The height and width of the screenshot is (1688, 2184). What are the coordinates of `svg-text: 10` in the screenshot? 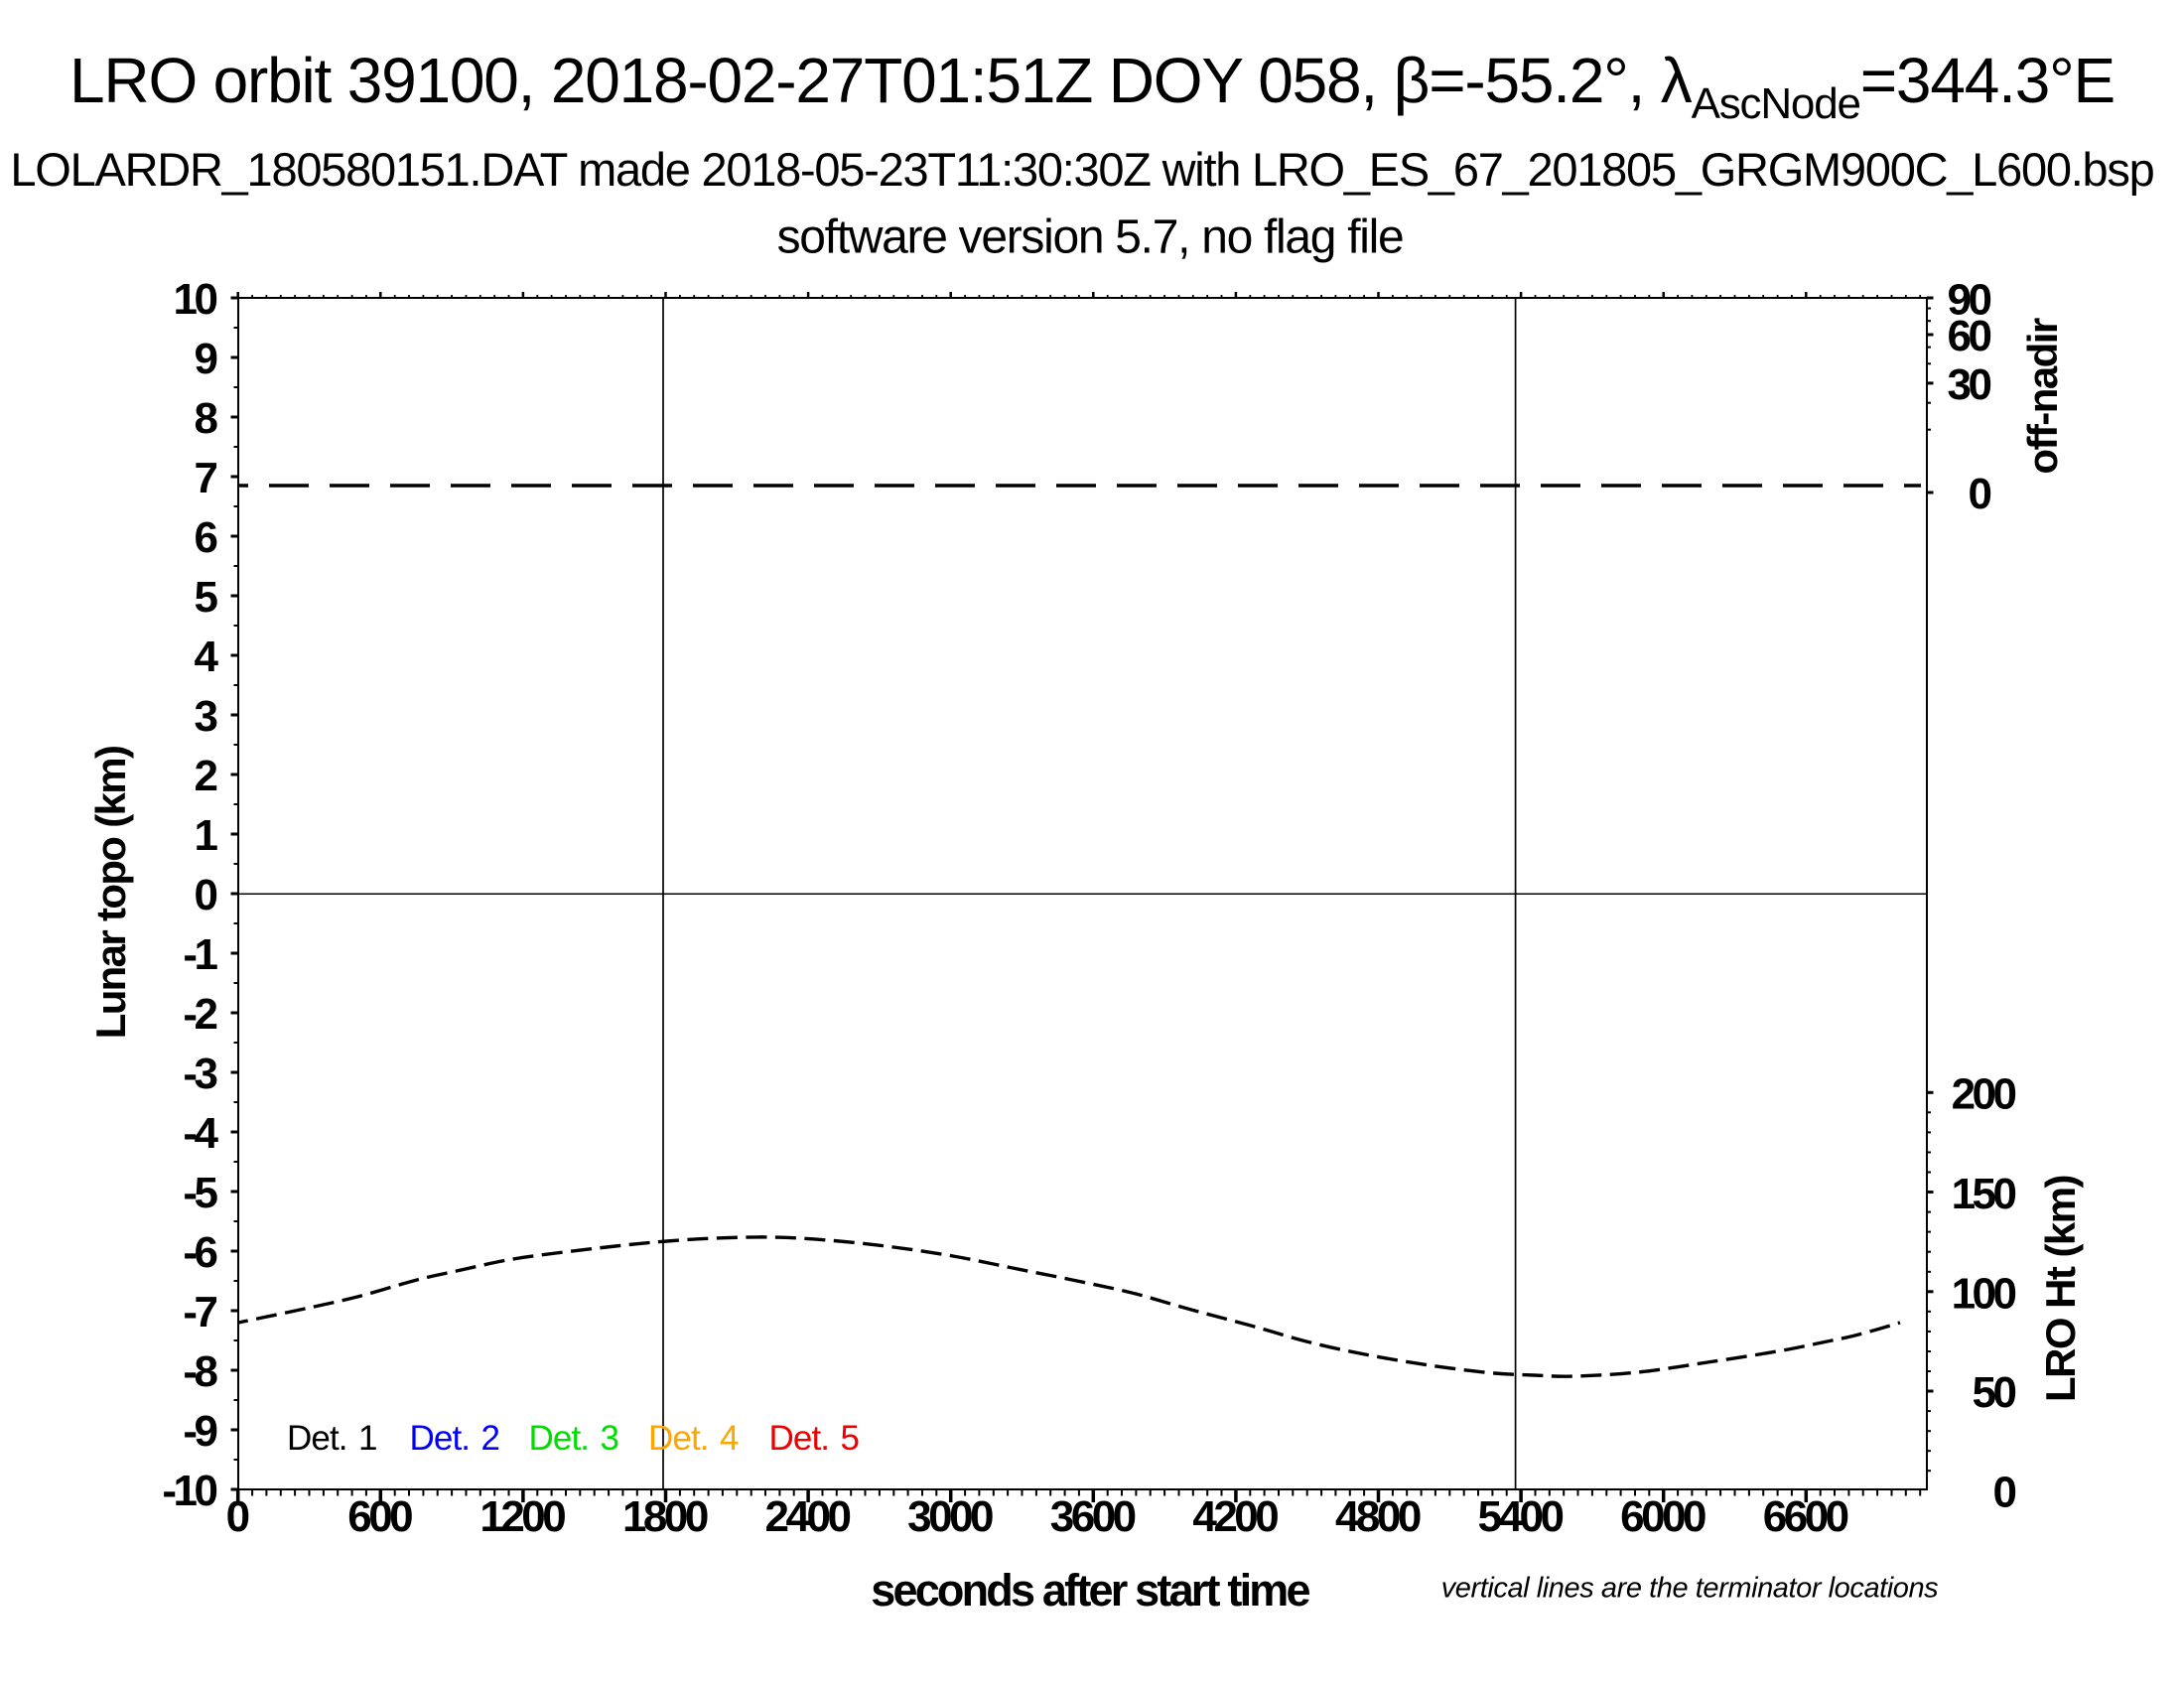 It's located at (195, 299).